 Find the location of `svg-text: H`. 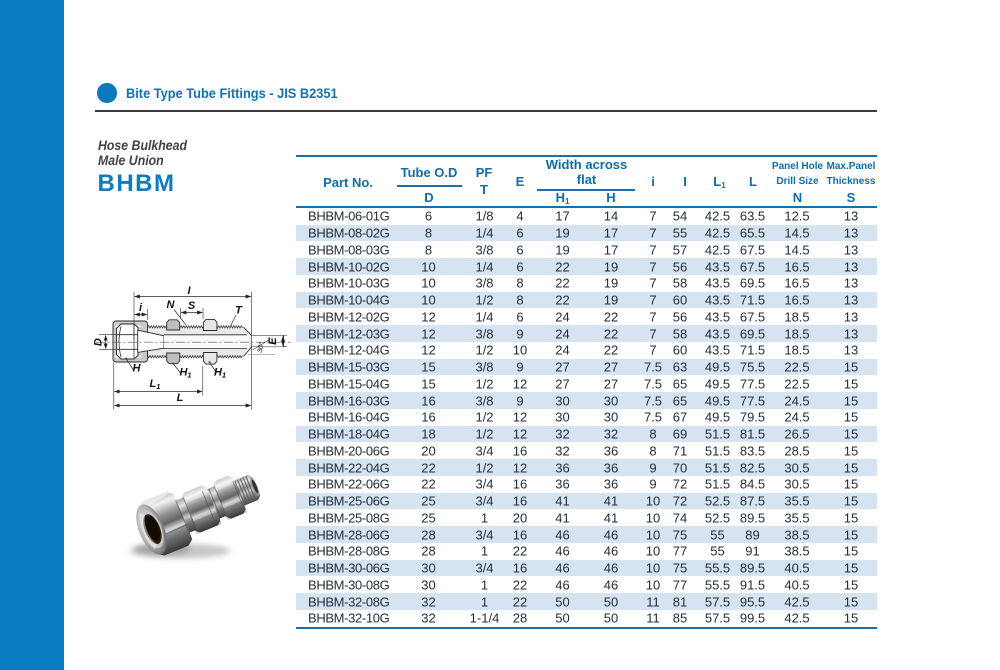

svg-text: H is located at coordinates (137, 369).